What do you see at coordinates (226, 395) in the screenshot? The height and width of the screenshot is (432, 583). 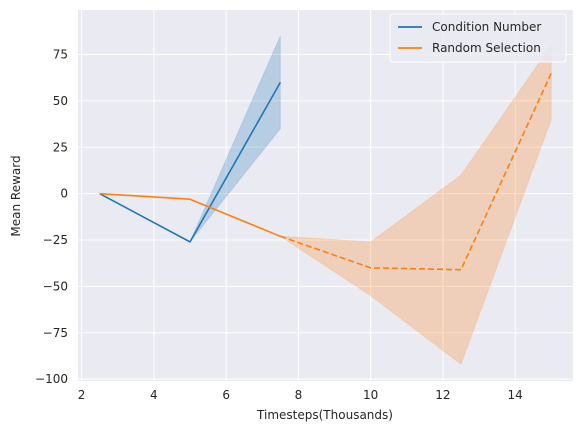 I see `x-tick-label: 6` at bounding box center [226, 395].